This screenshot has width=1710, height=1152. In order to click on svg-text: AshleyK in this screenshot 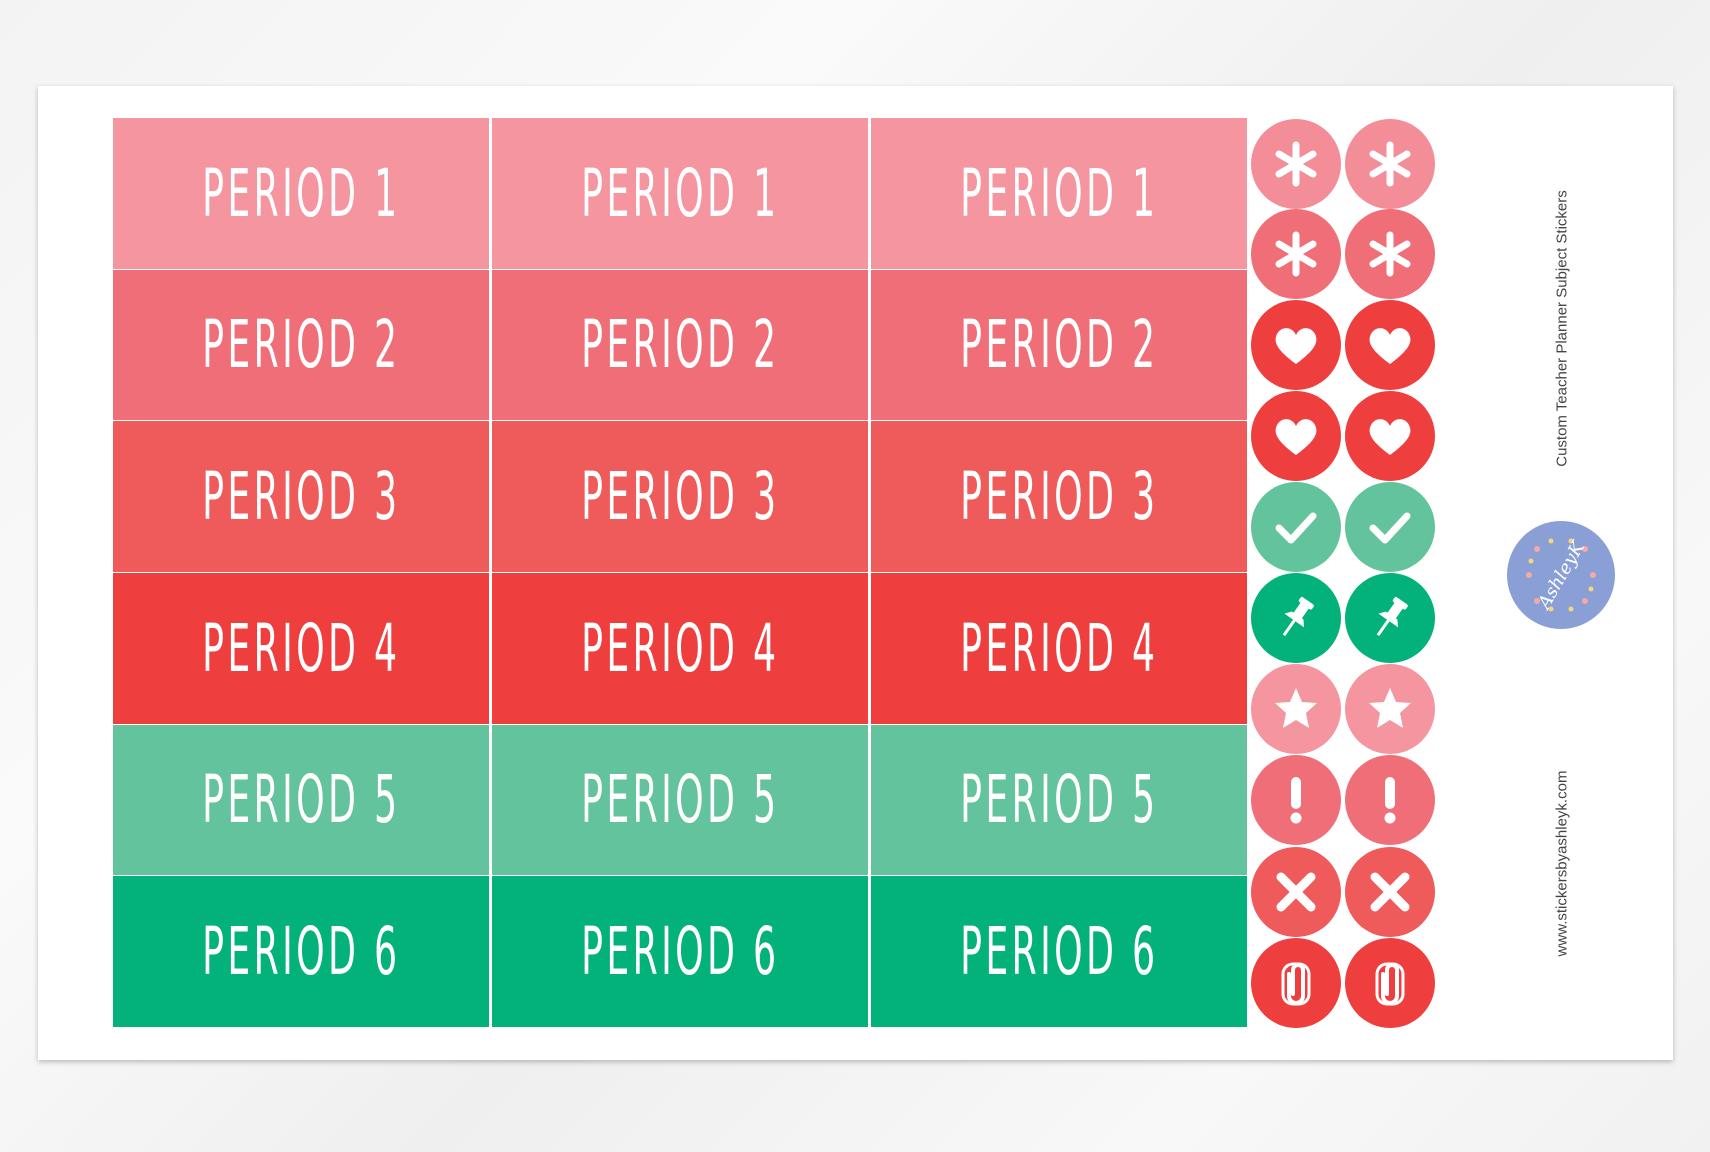, I will do `click(1561, 576)`.